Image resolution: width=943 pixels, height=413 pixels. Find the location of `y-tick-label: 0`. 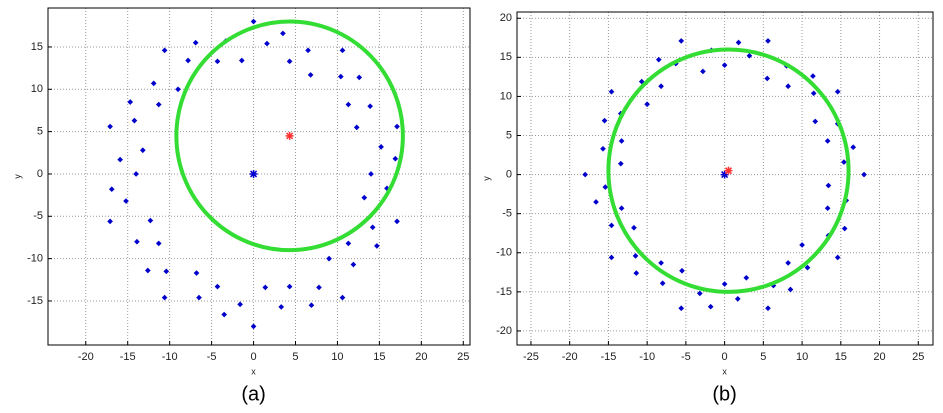

y-tick-label: 0 is located at coordinates (509, 174).